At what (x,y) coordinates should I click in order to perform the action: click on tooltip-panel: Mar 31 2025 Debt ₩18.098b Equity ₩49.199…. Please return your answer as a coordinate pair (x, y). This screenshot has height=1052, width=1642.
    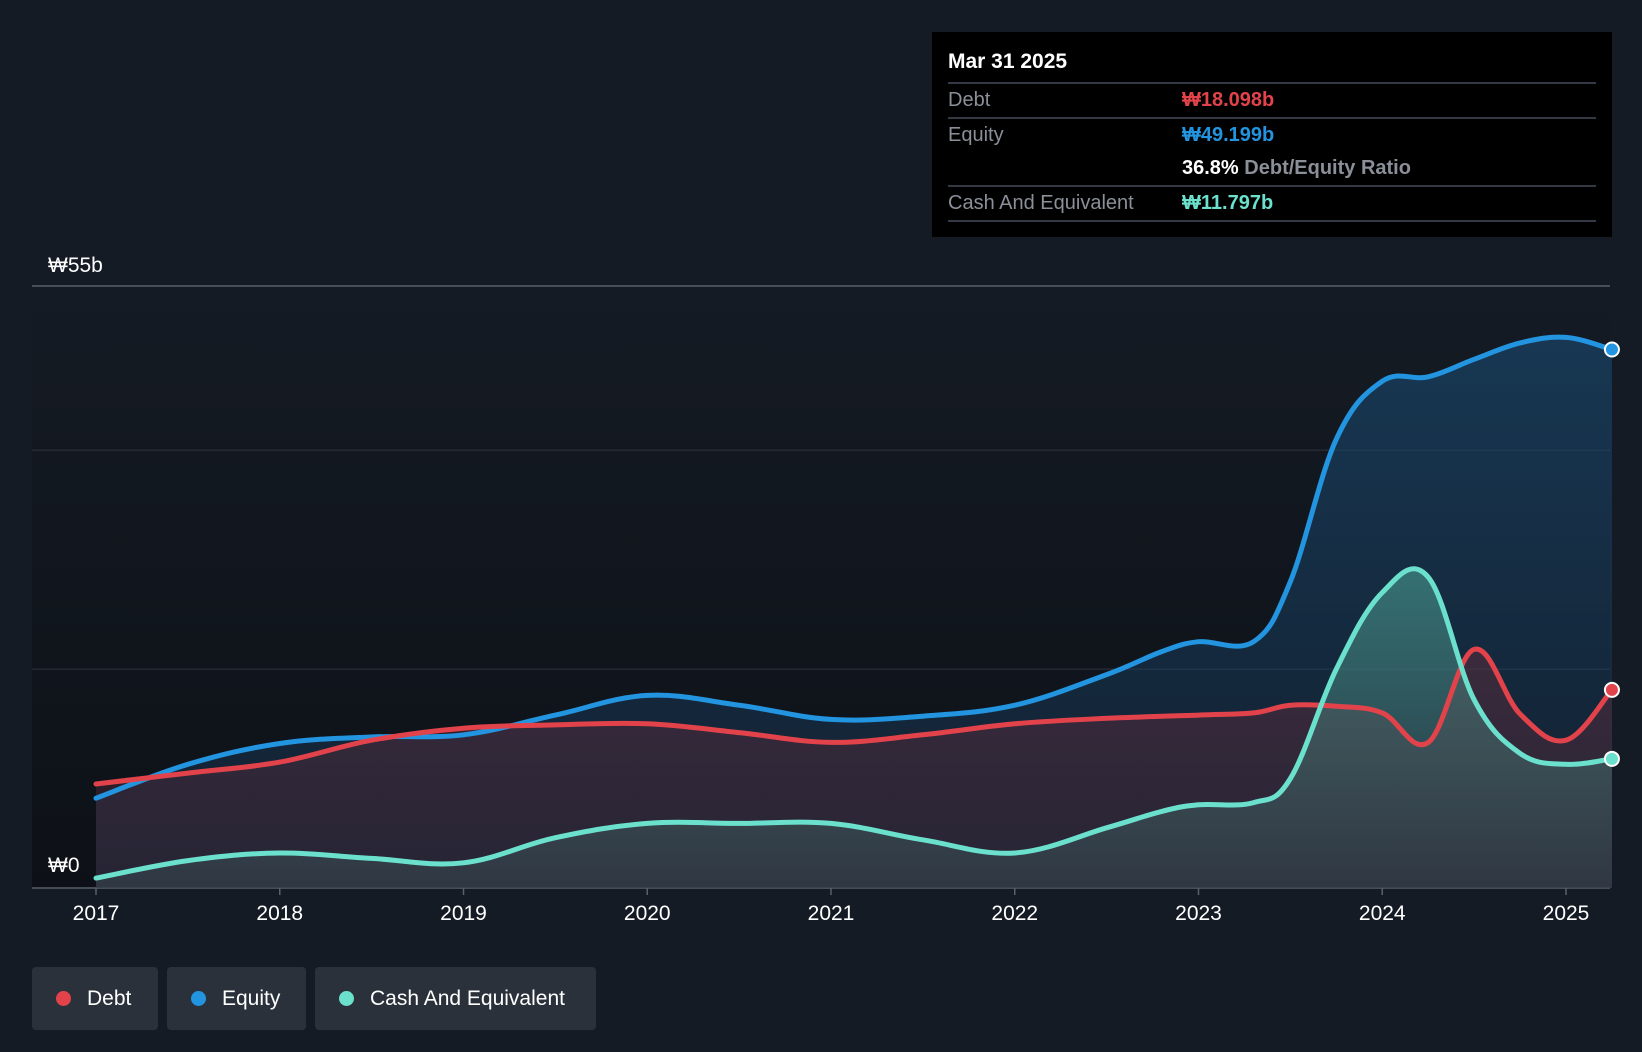
    Looking at the image, I should click on (1272, 134).